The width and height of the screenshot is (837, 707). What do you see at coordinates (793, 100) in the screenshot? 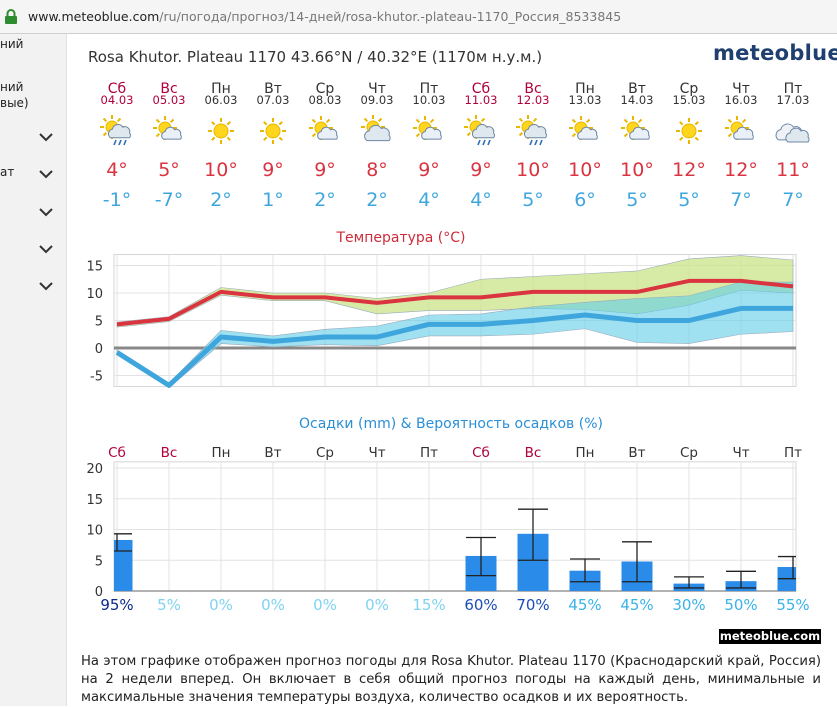
I see `day-date: 17.03` at bounding box center [793, 100].